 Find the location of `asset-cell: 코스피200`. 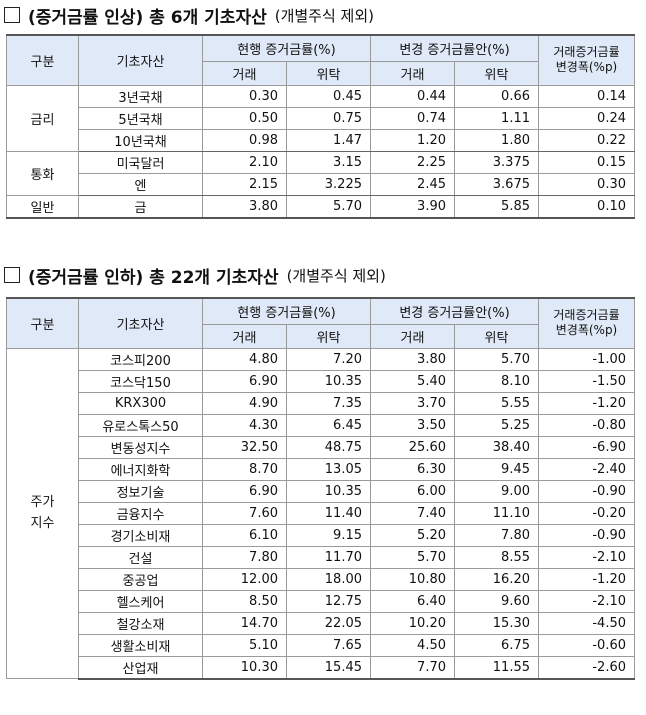

asset-cell: 코스피200 is located at coordinates (140, 359).